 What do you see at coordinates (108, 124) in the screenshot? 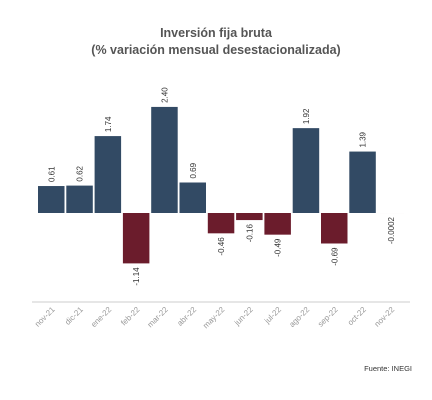
I see `value-label-ene-22: 1.74` at bounding box center [108, 124].